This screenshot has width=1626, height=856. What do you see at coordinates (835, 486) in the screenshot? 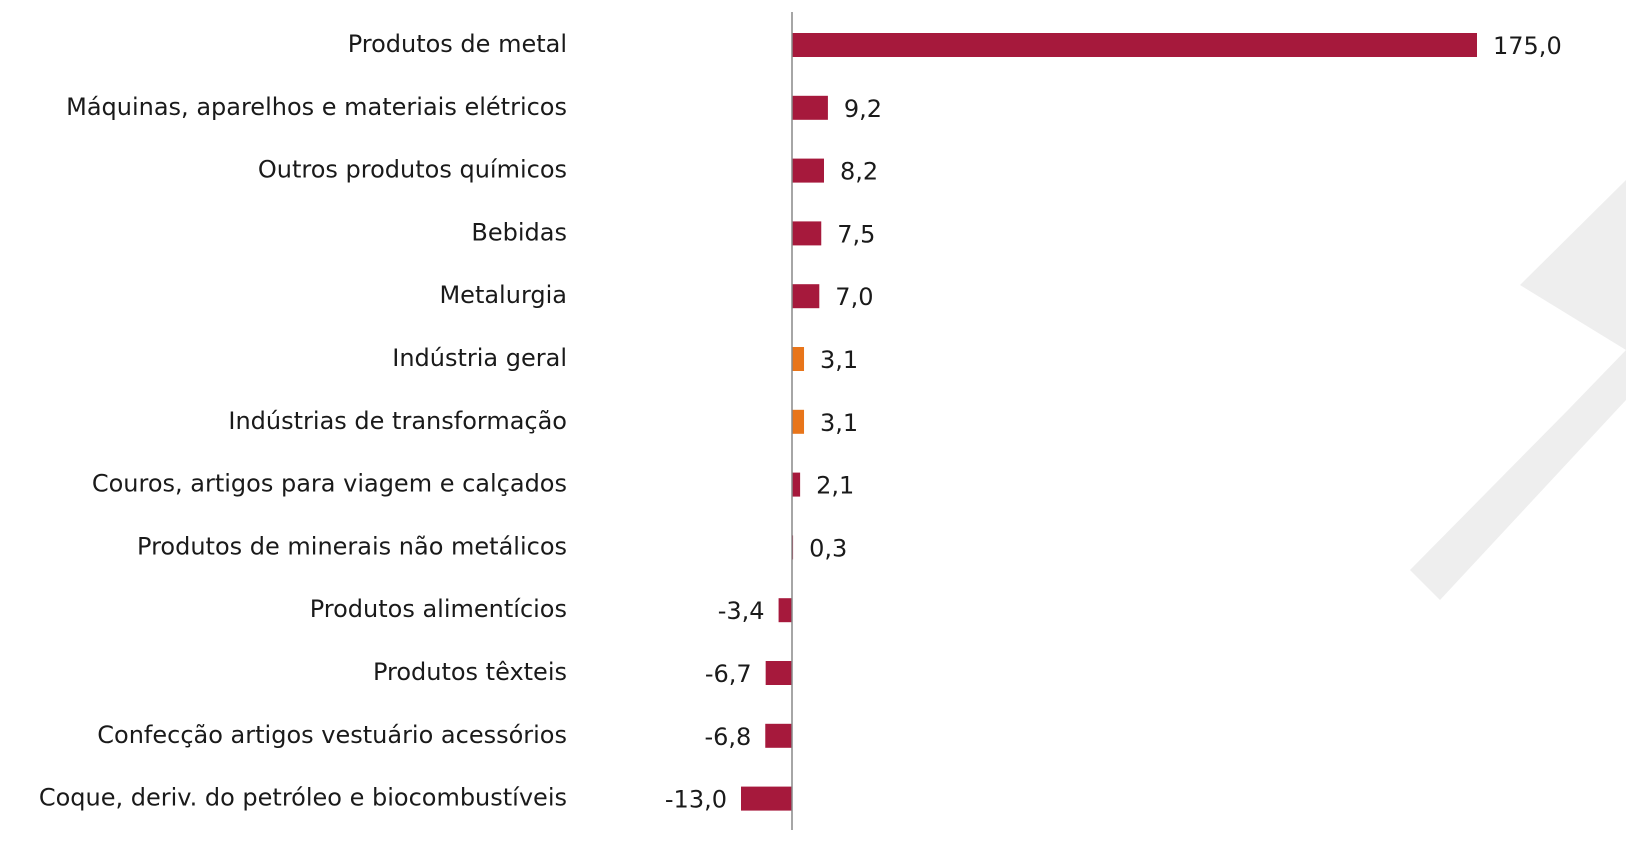
I see `value-label: 2,1` at bounding box center [835, 486].